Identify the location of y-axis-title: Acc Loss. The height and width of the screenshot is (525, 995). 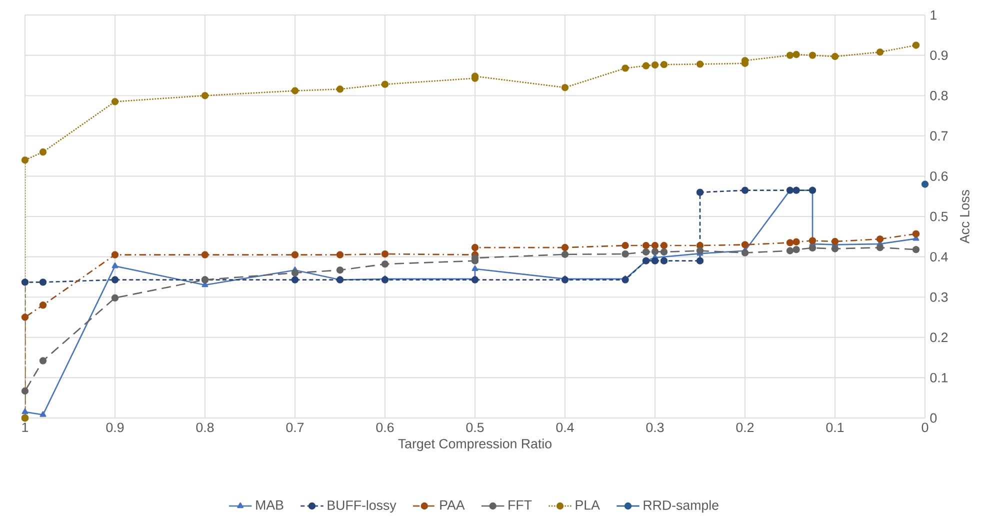
(965, 217).